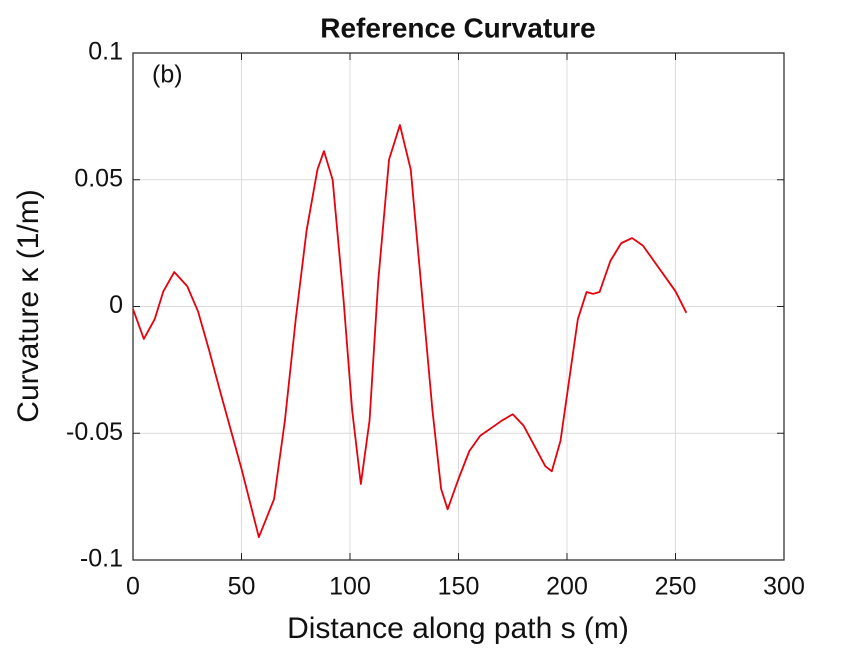  Describe the element at coordinates (101, 559) in the screenshot. I see `y-tick-label: -0.1` at that location.